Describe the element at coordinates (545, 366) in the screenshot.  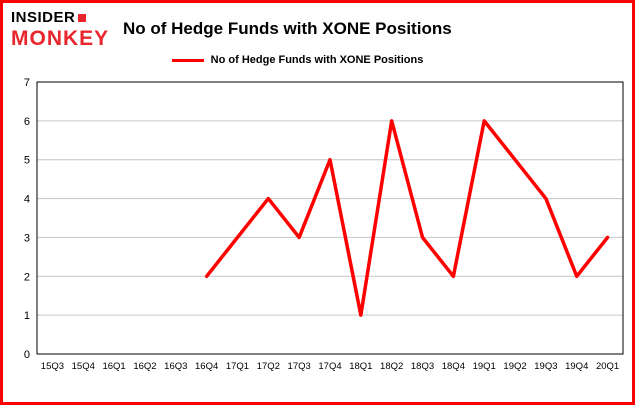
I see `x-tick-label: 19Q3` at that location.